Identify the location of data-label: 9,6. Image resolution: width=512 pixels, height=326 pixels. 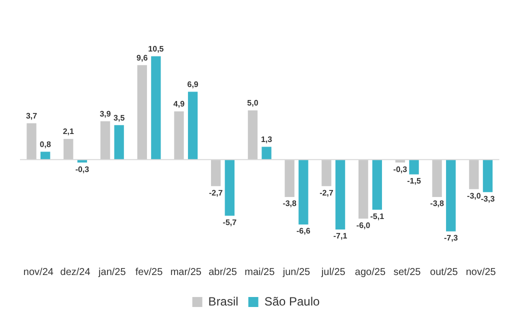
(142, 57).